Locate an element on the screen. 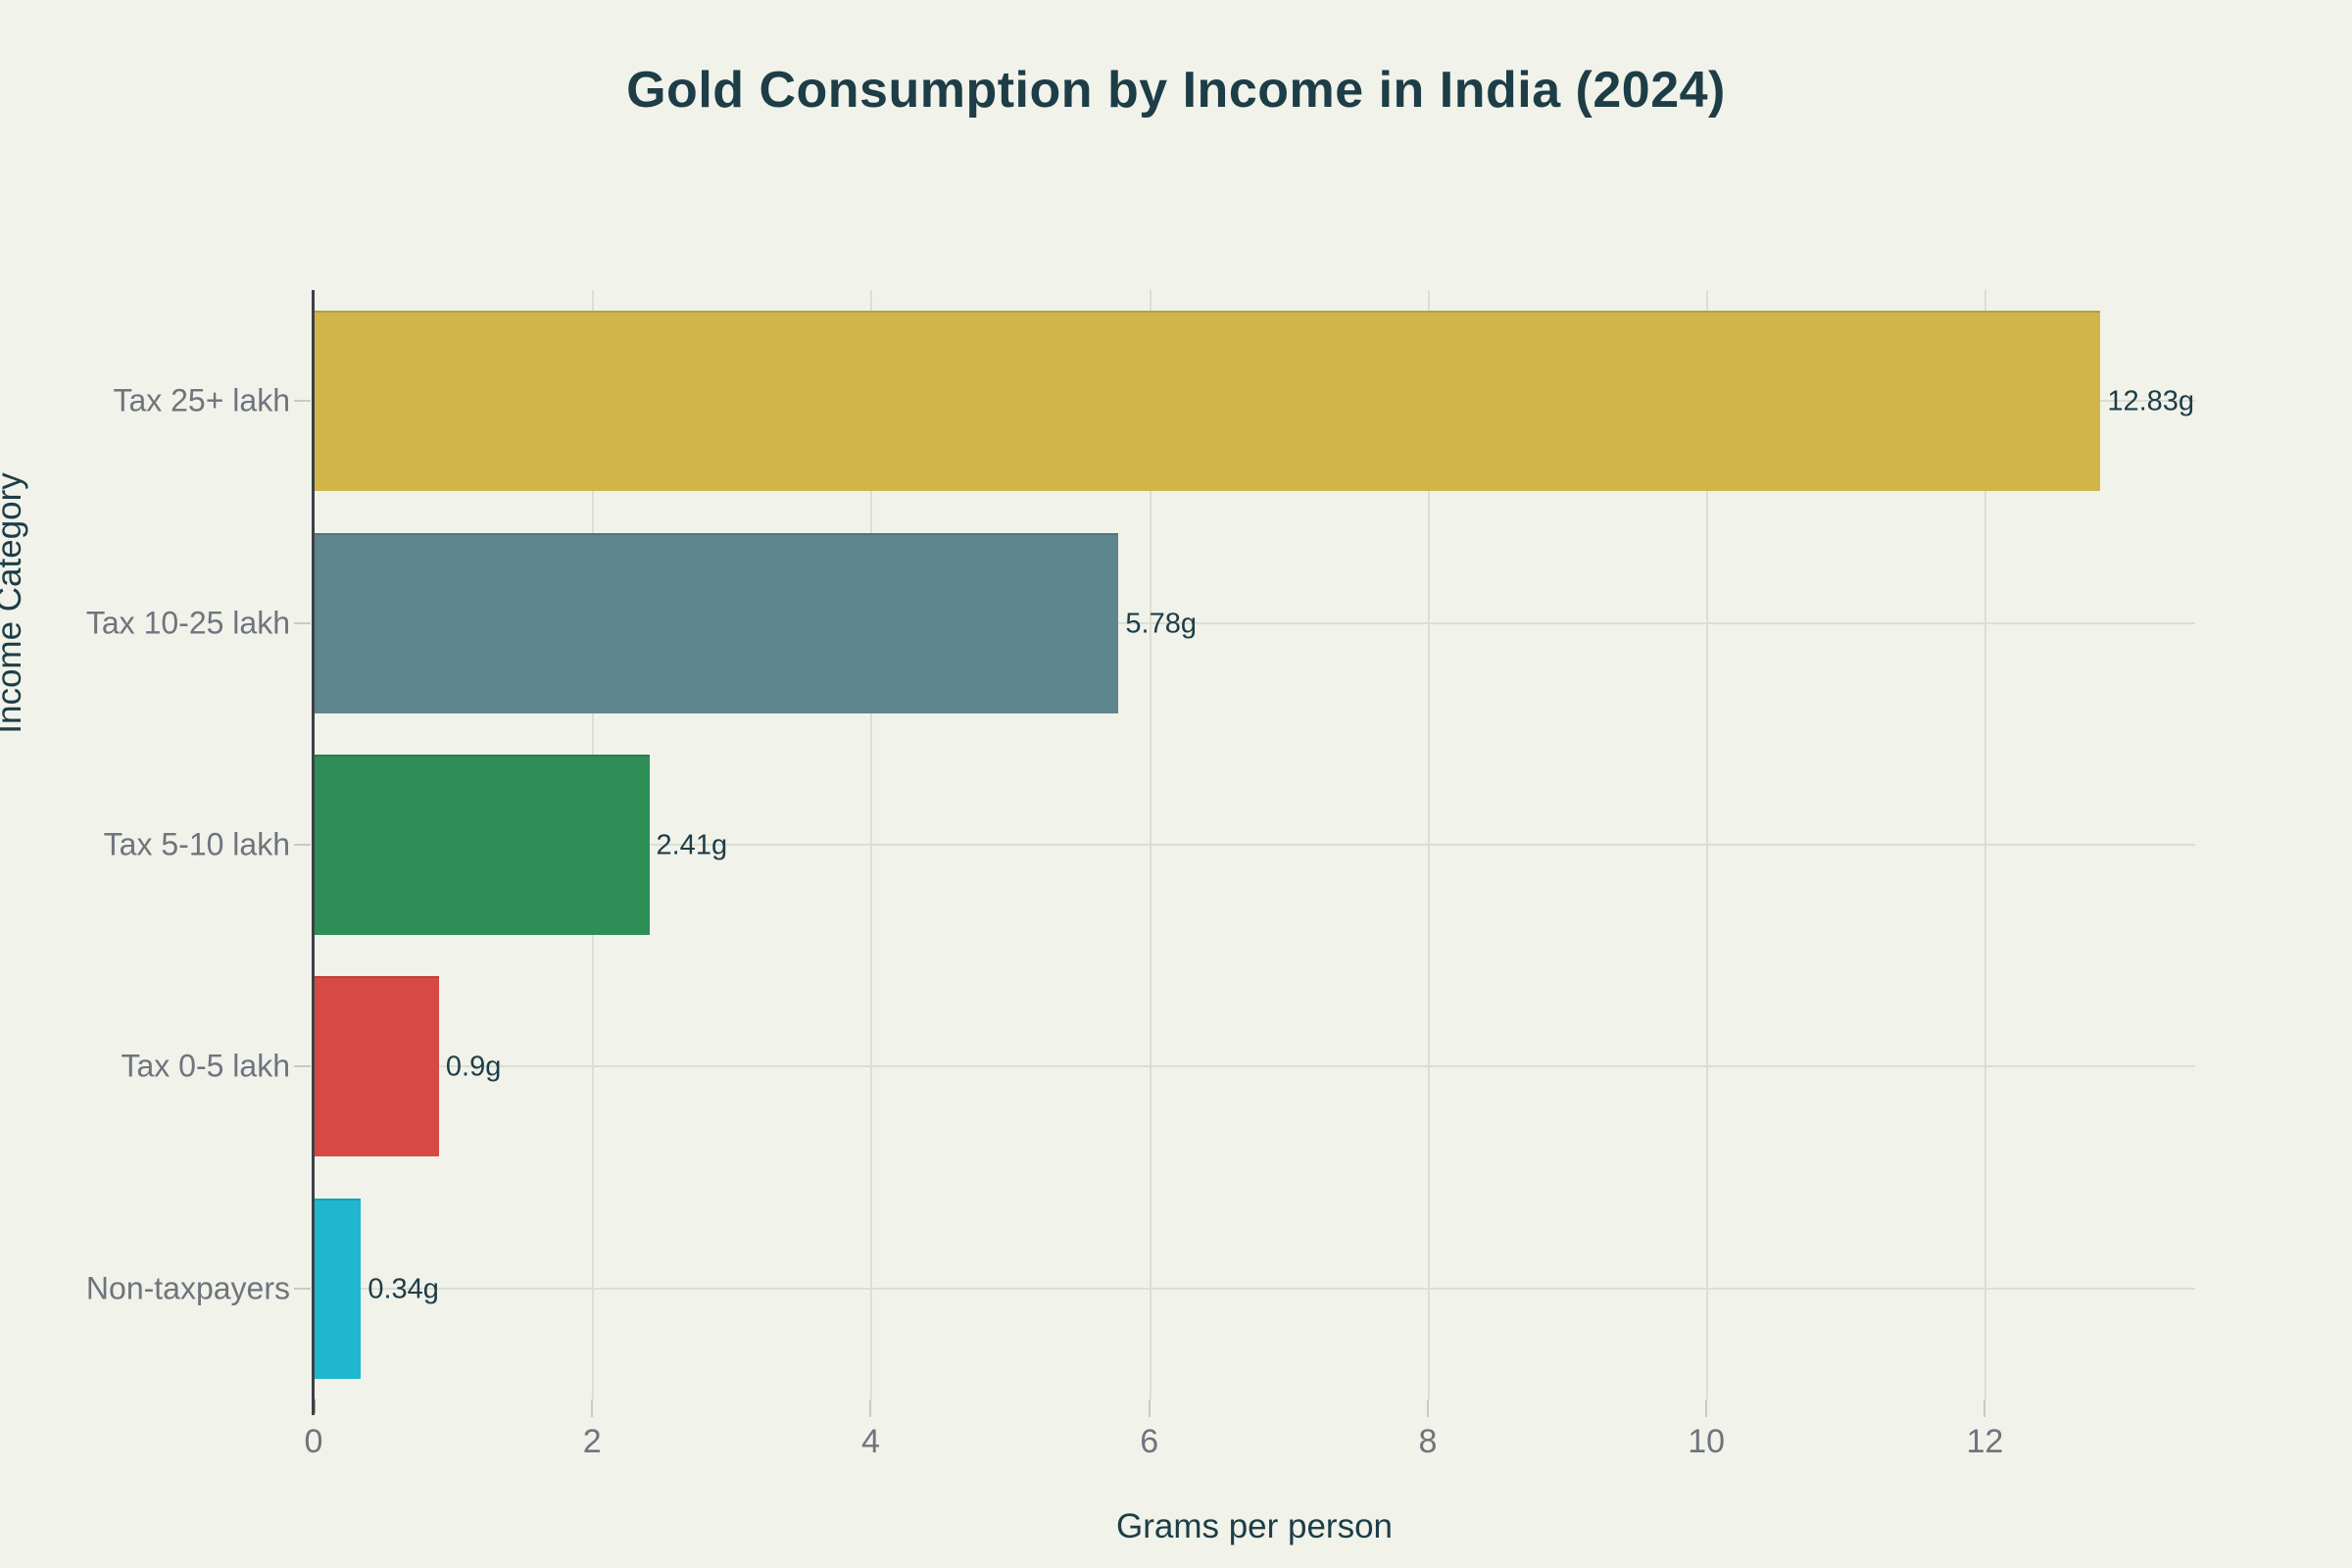 This screenshot has width=2352, height=1568. bar-row: 5.78g is located at coordinates (1254, 622).